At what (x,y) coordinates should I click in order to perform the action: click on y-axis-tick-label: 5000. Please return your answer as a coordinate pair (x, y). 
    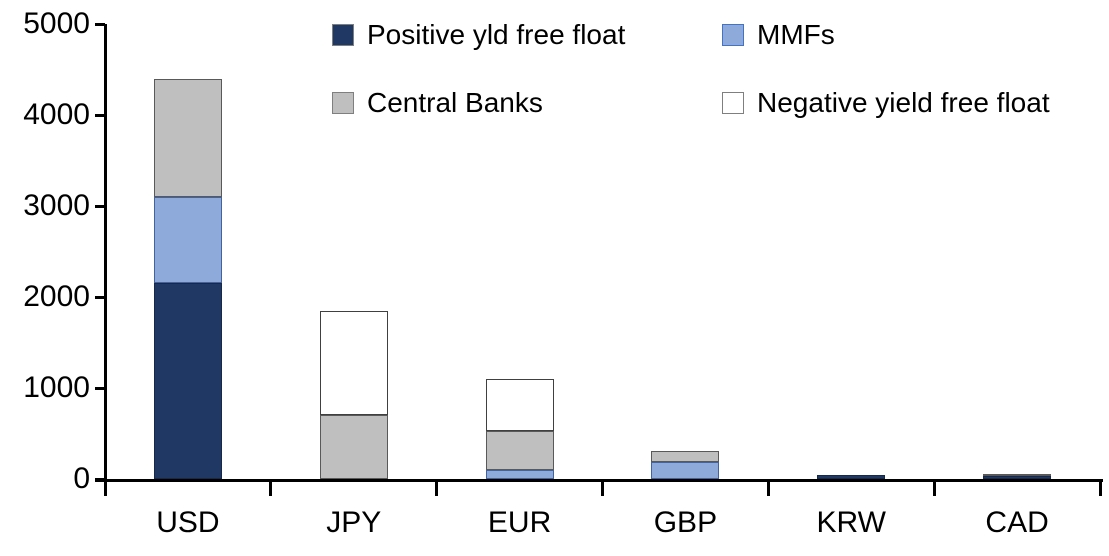
    Looking at the image, I should click on (56, 23).